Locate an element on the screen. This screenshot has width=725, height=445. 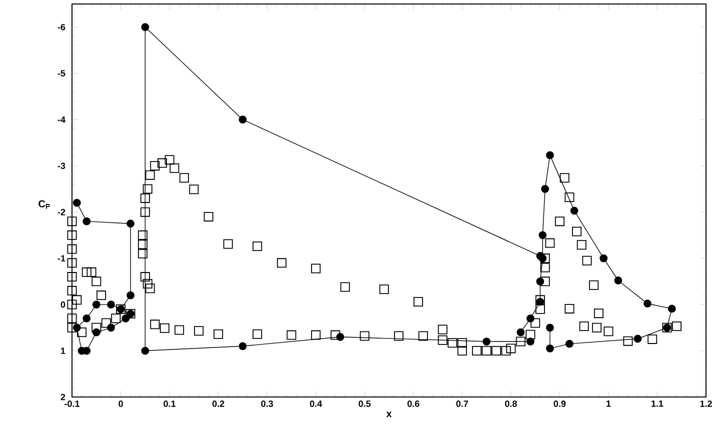
y-tick-label: -1 is located at coordinates (62, 258).